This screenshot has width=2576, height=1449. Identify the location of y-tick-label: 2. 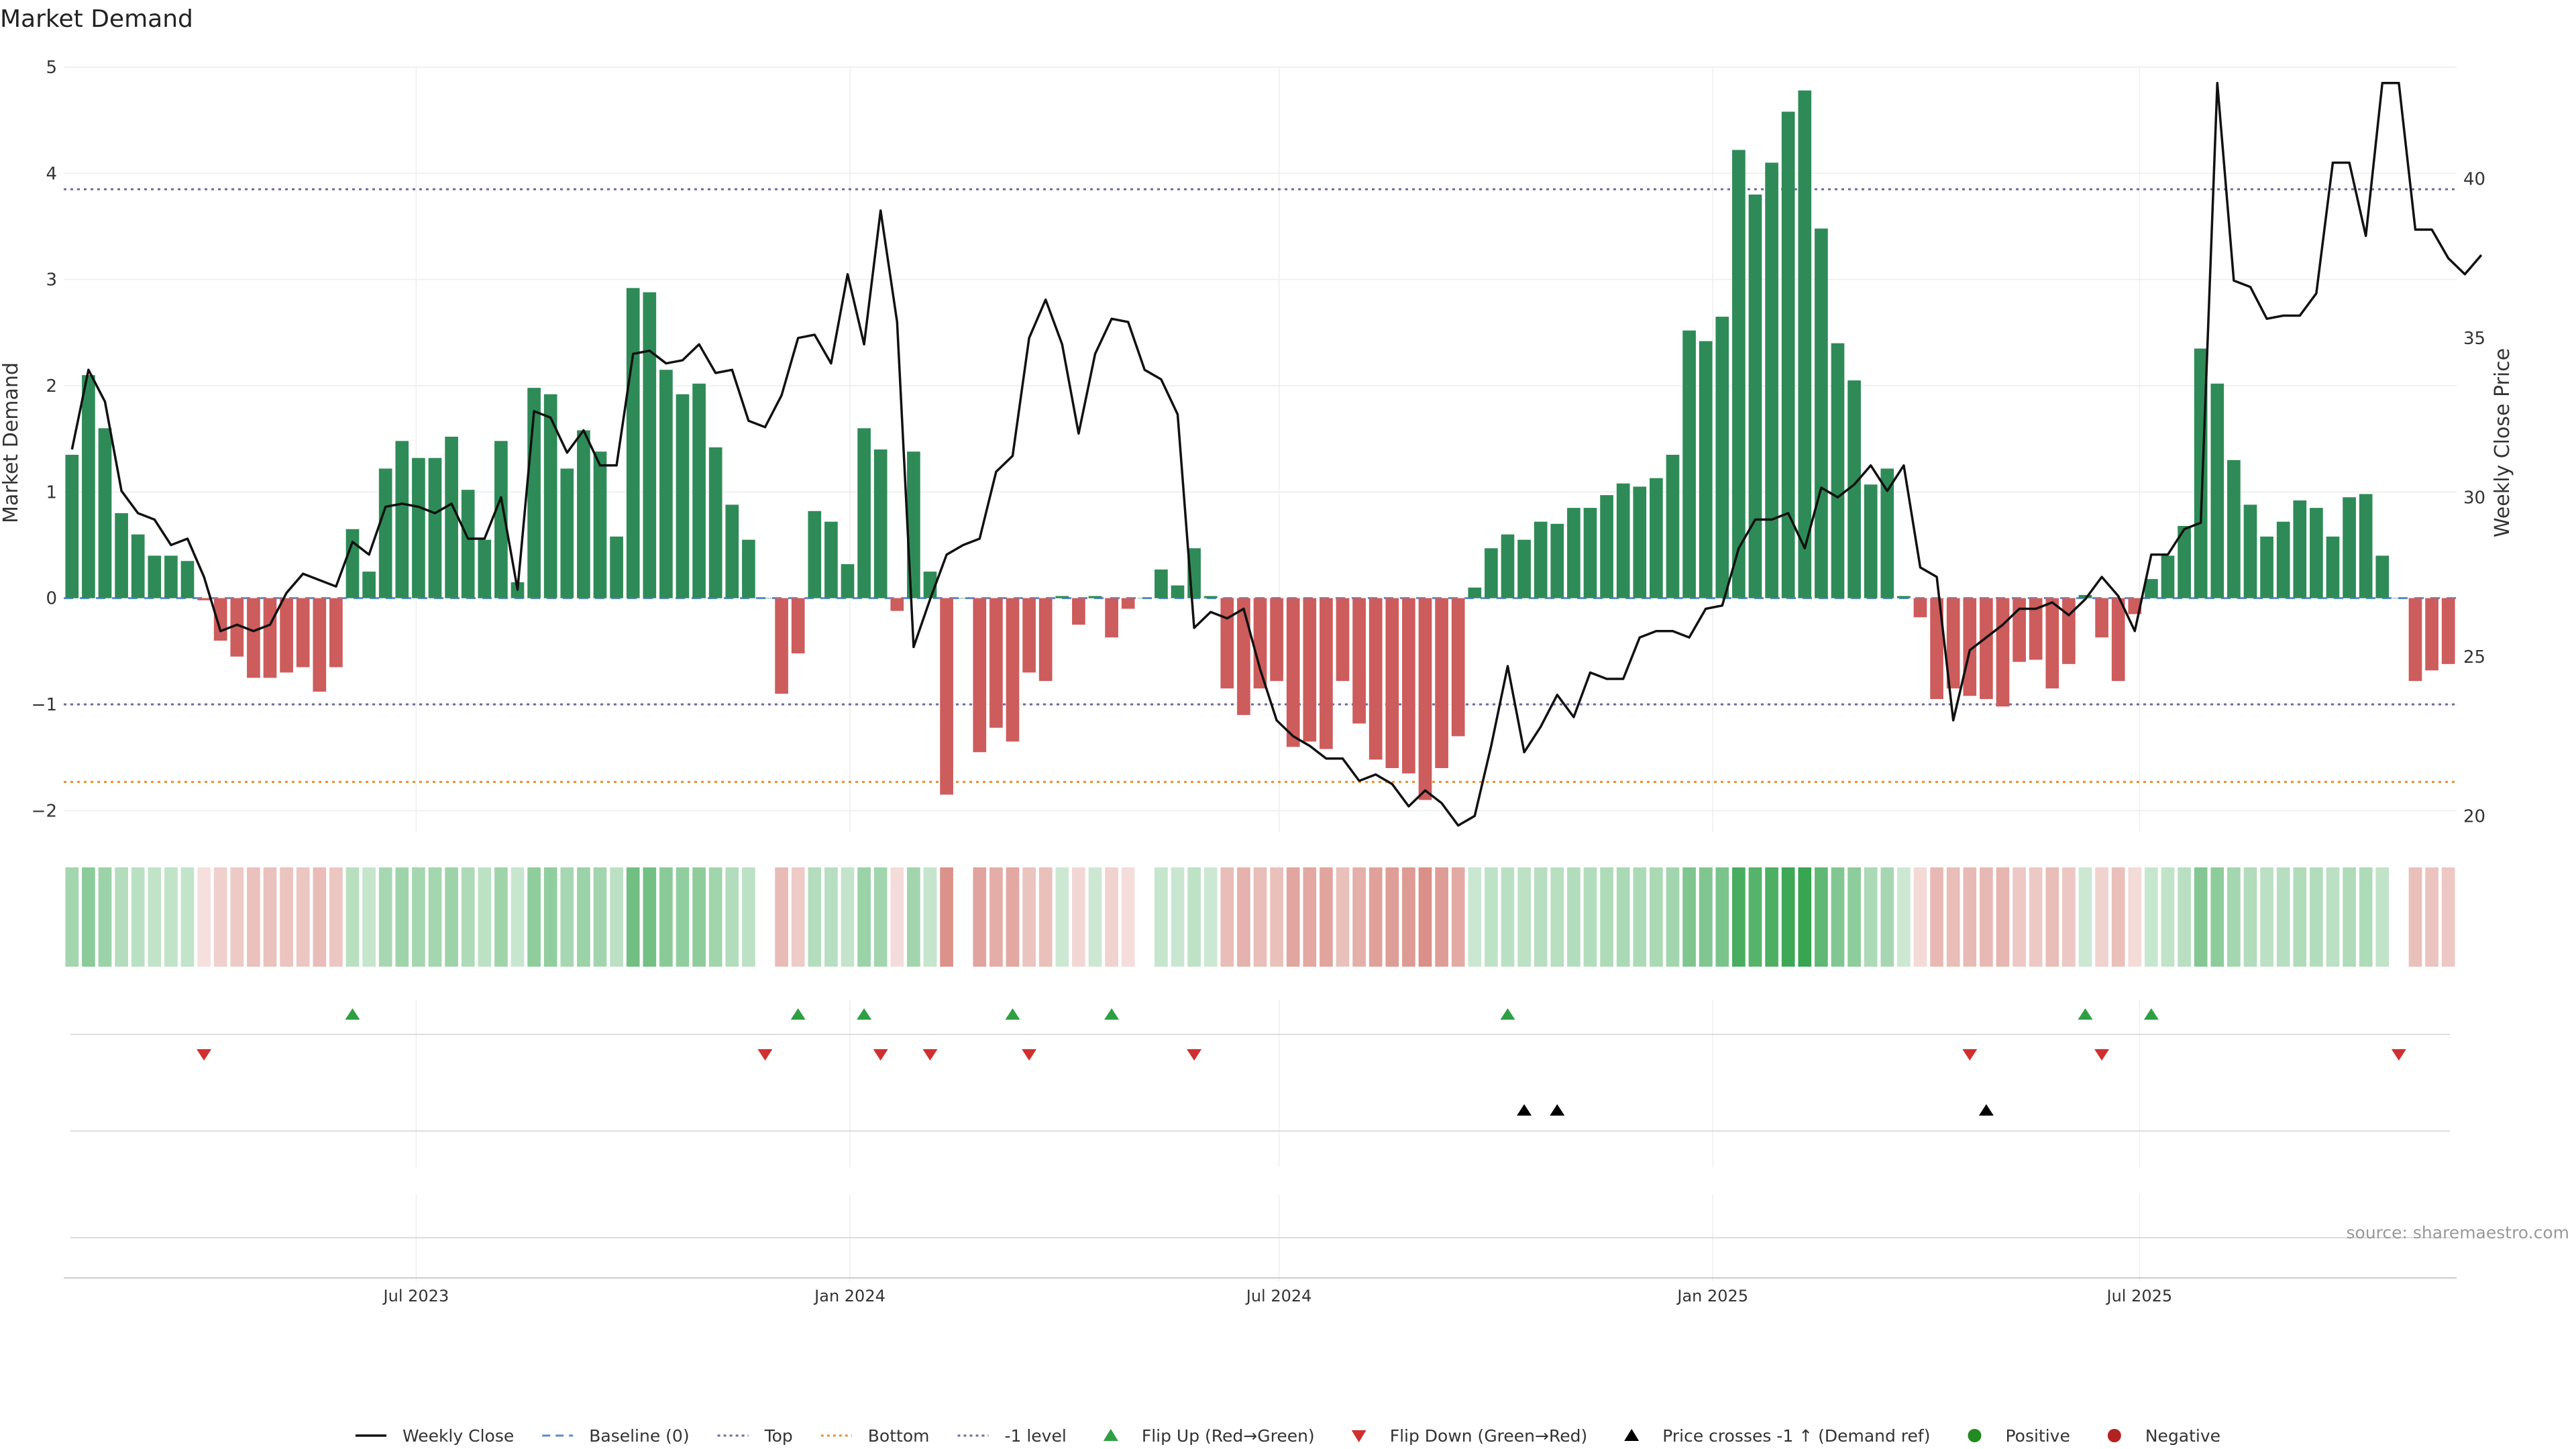
(51, 386).